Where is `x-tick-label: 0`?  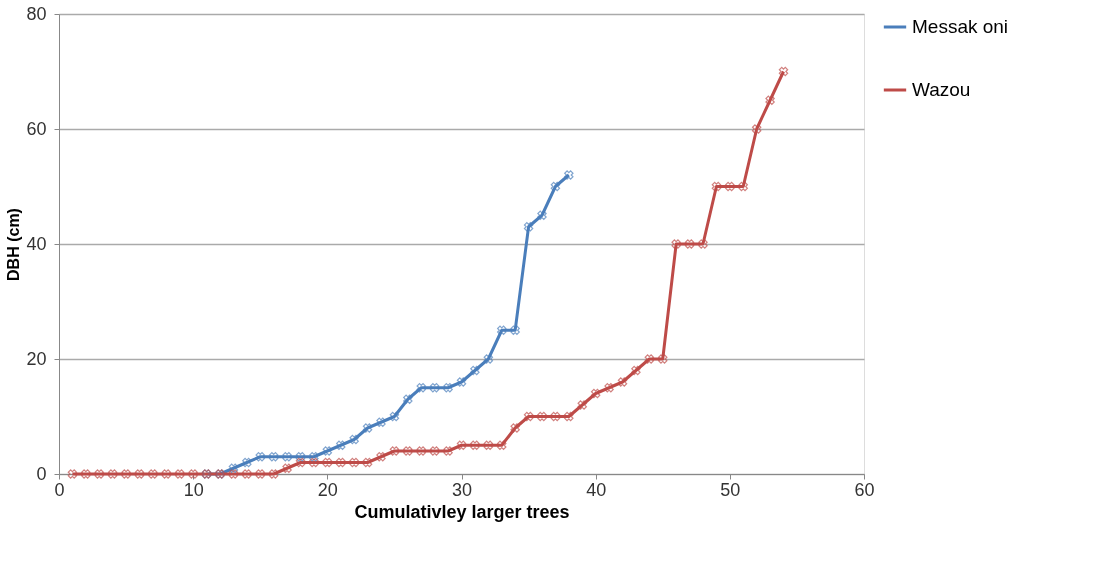
x-tick-label: 0 is located at coordinates (59, 489).